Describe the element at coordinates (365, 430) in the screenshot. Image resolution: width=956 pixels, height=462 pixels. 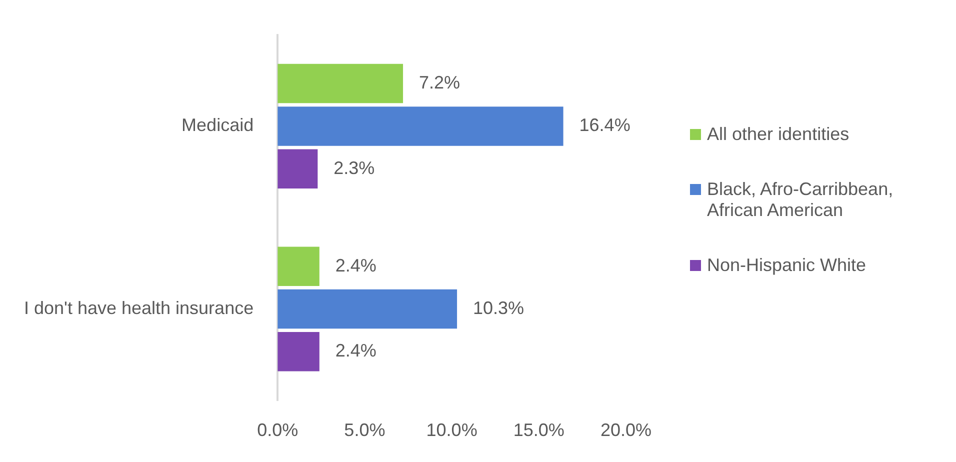
I see `x-tick-label: 5.0%` at that location.